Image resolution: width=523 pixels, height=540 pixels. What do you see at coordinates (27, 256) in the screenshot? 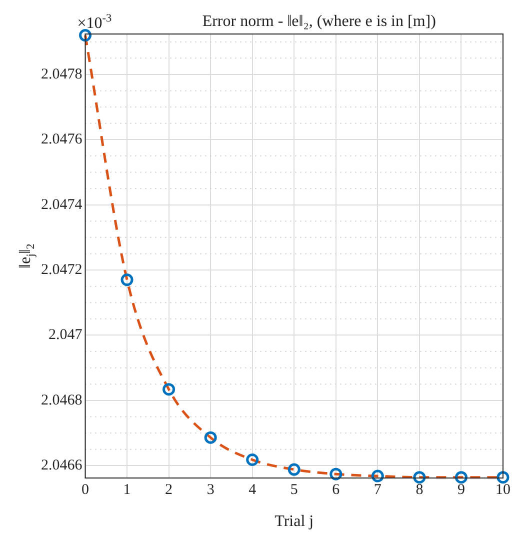
I see `y-axis-title: ‖ej‖2` at bounding box center [27, 256].